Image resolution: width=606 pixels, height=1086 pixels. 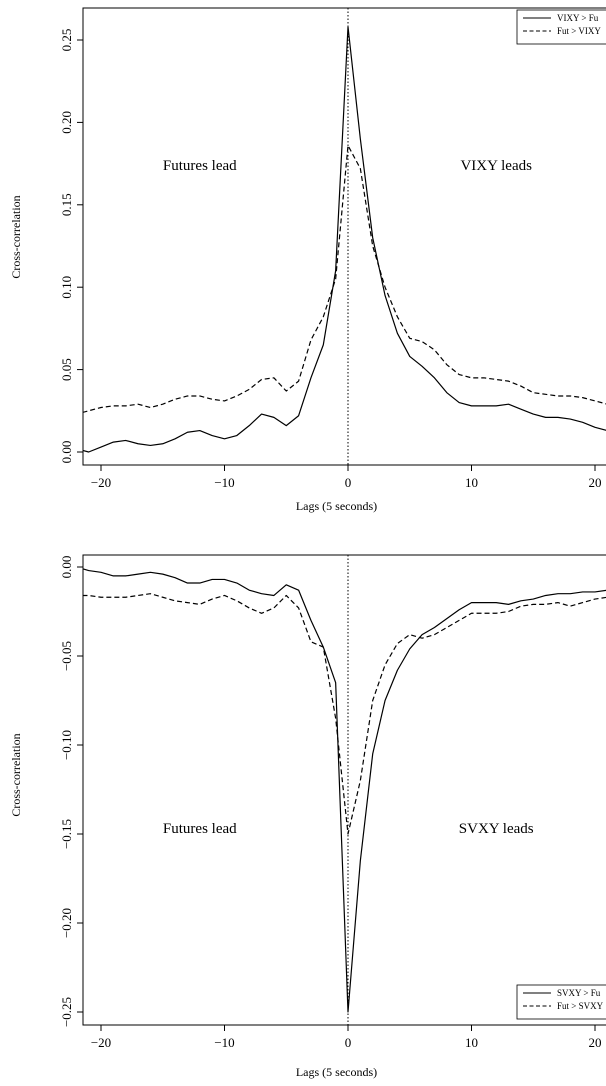 What do you see at coordinates (348, 482) in the screenshot?
I see `vixy-x-tick-label: 0` at bounding box center [348, 482].